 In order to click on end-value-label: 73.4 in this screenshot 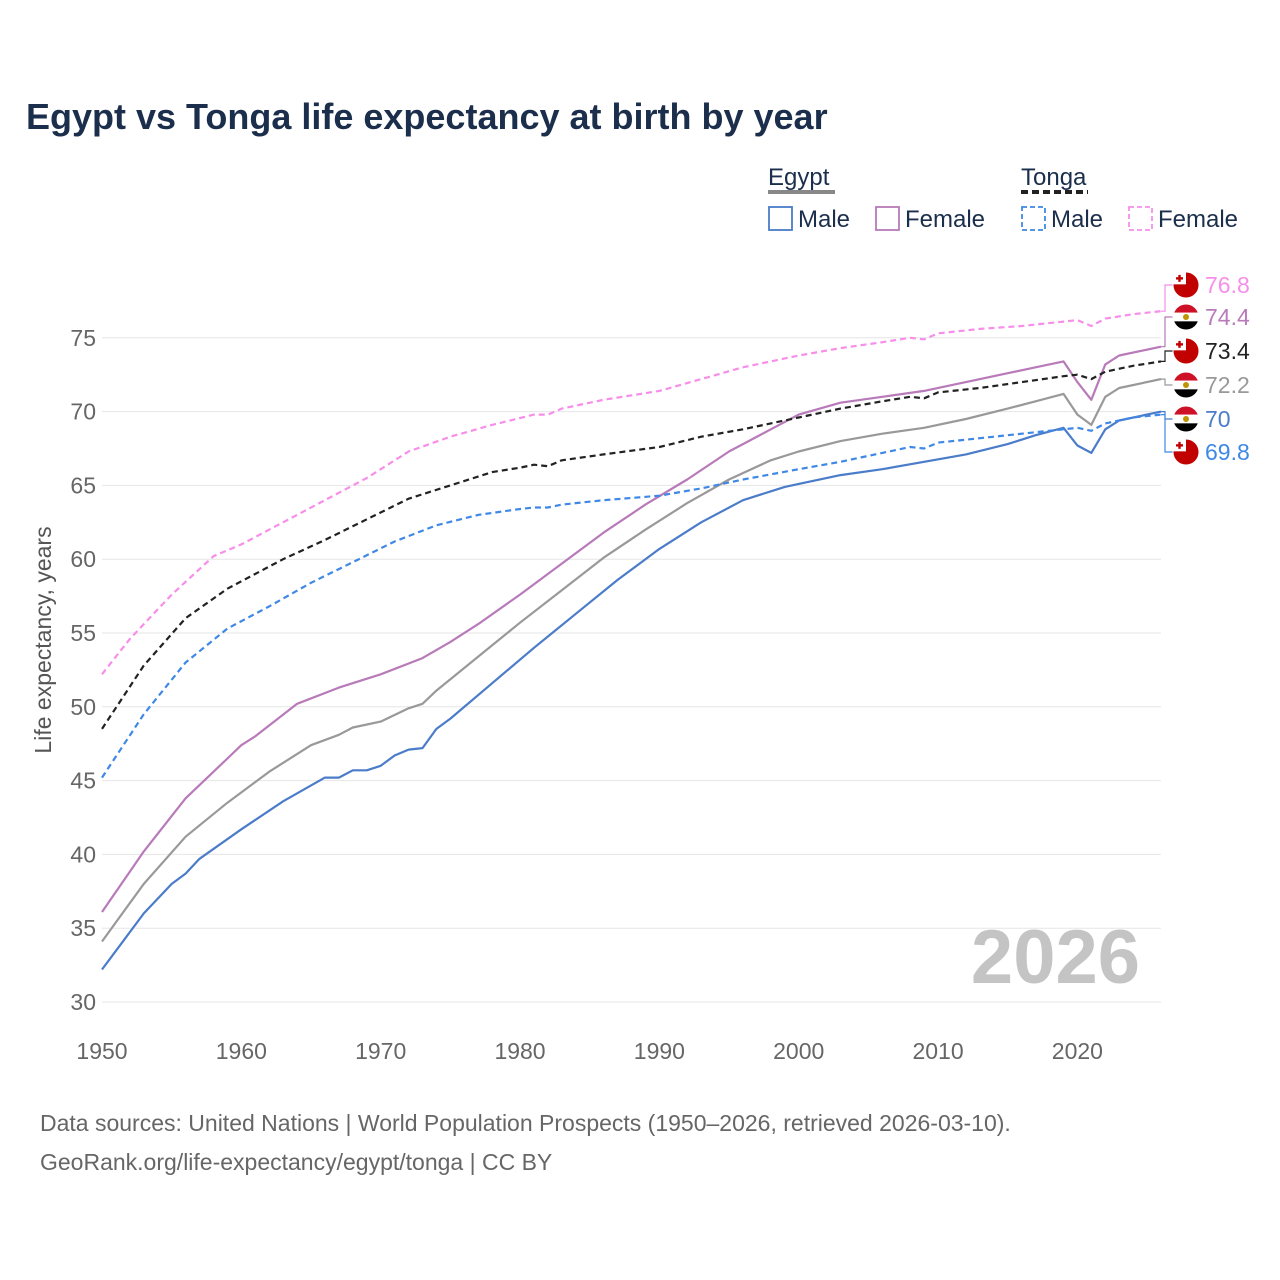, I will do `click(1227, 351)`.